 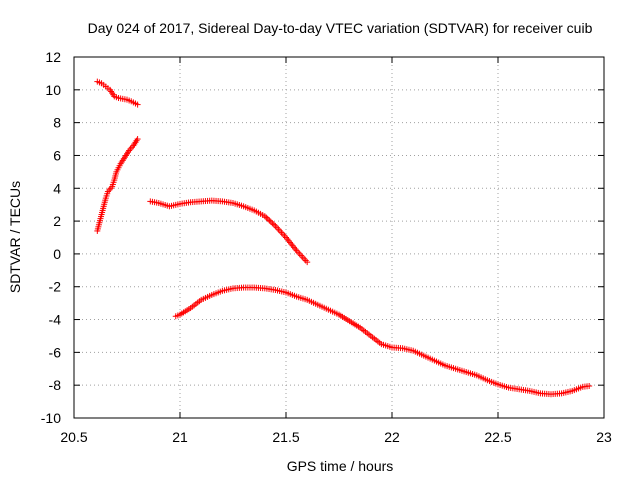 What do you see at coordinates (15, 237) in the screenshot?
I see `y-axis-label: SDTVAR / TECUs` at bounding box center [15, 237].